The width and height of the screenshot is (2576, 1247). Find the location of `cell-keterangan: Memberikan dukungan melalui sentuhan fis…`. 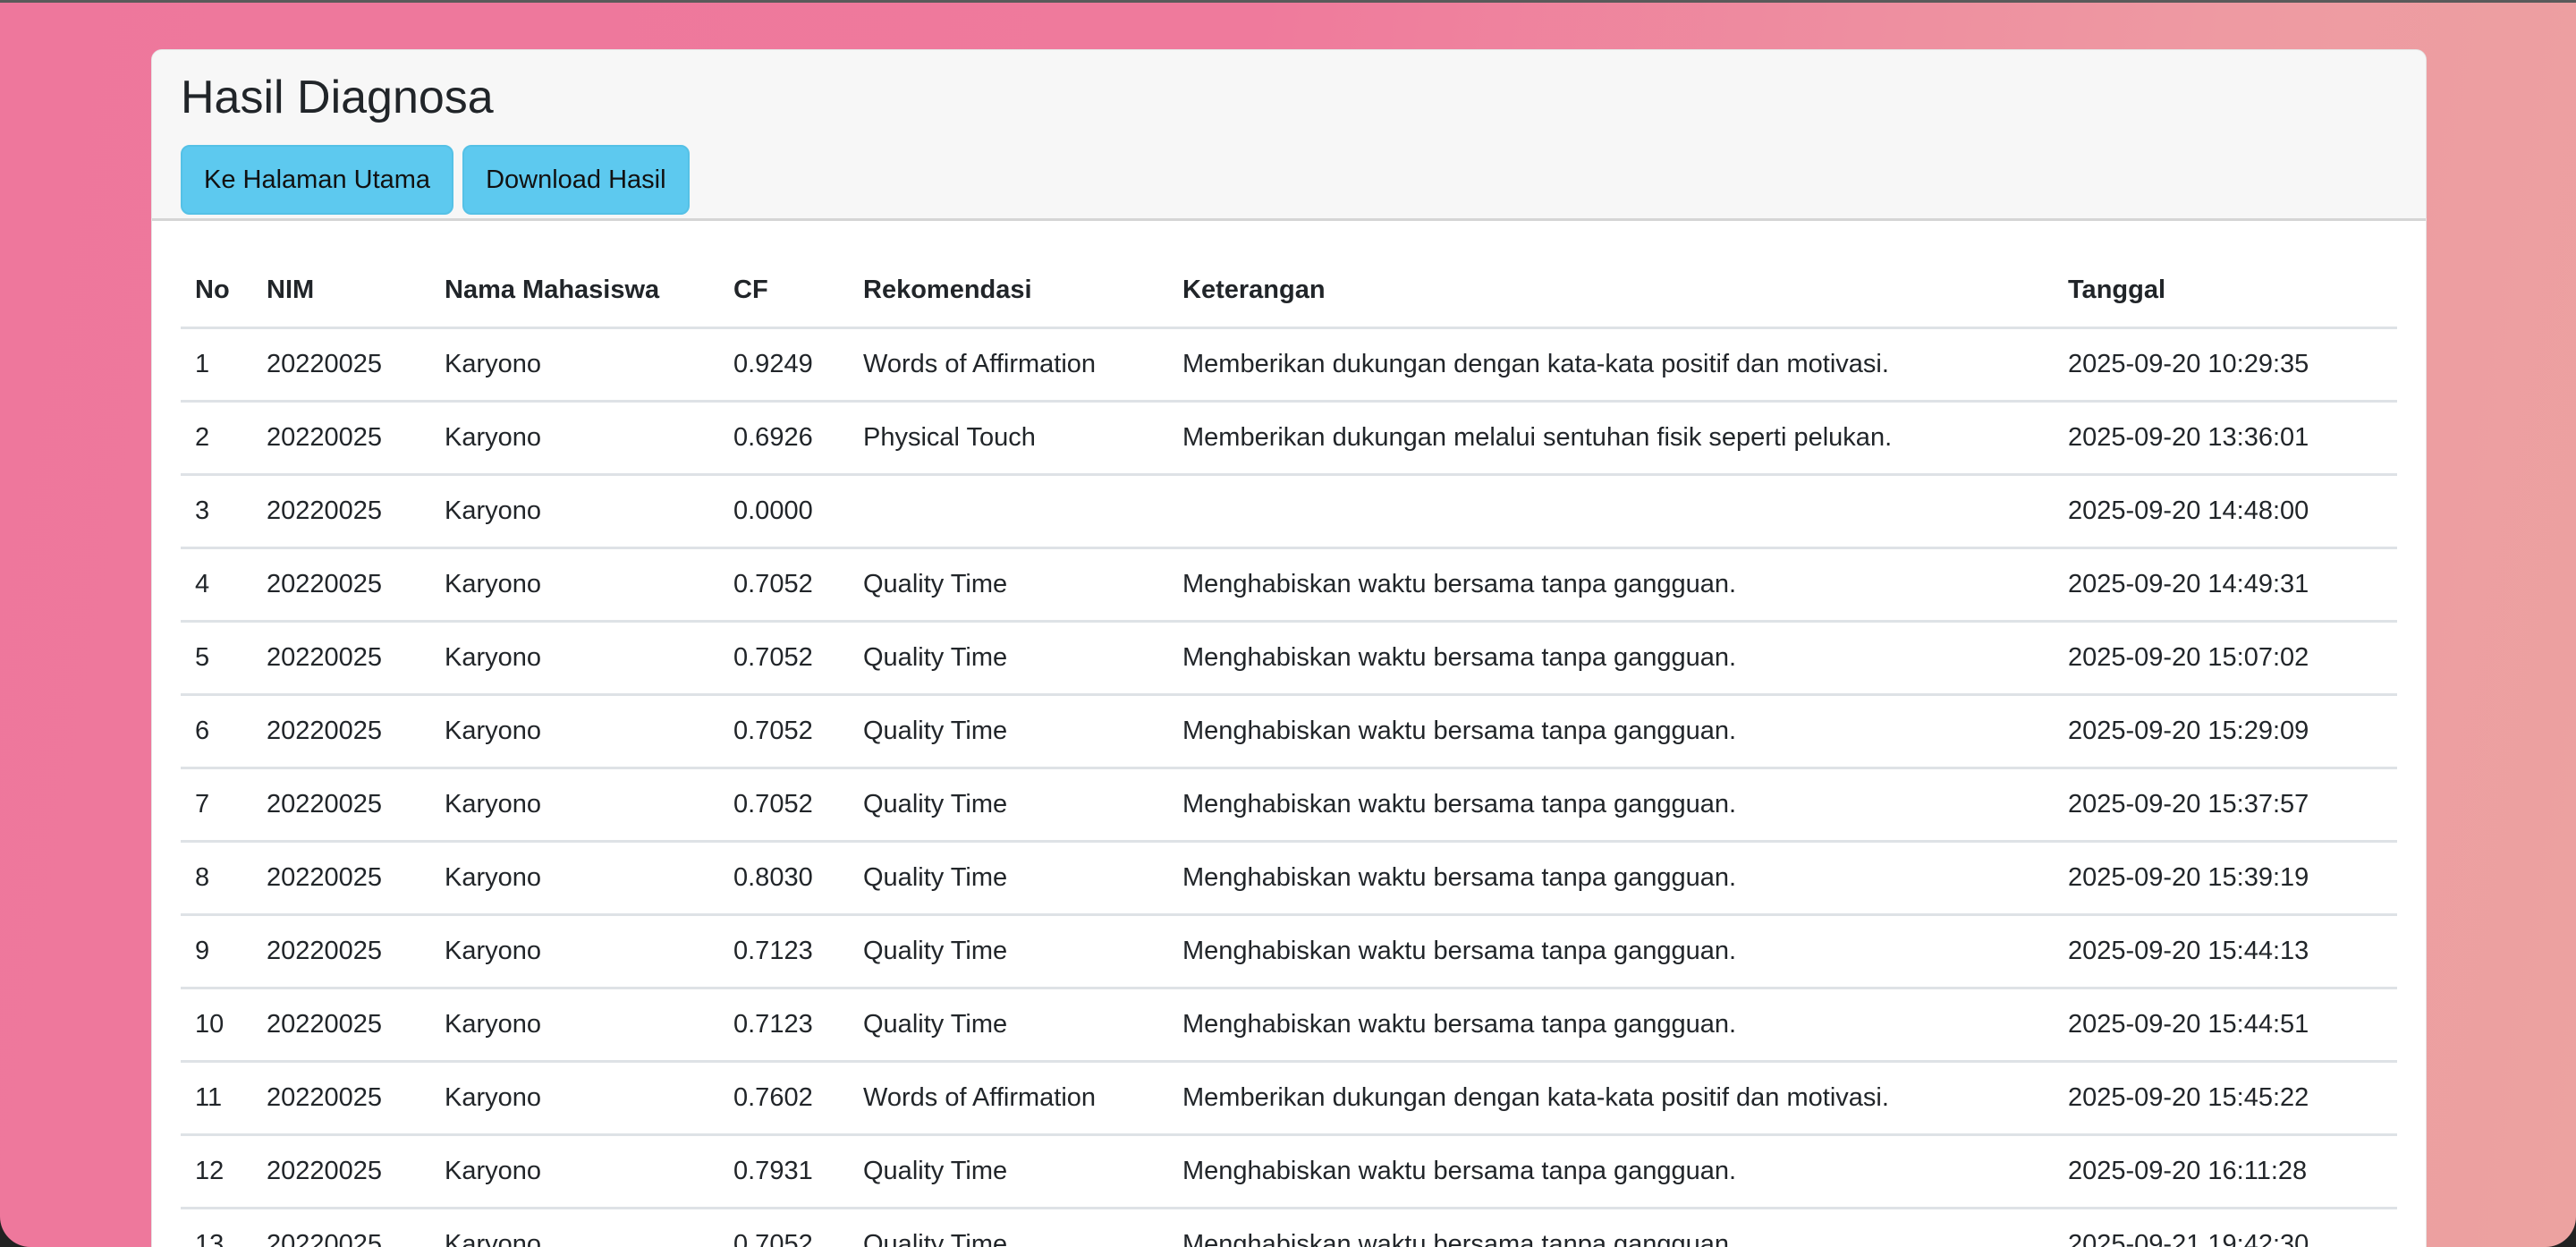

cell-keterangan: Memberikan dukungan melalui sentuhan fis… is located at coordinates (1611, 438).